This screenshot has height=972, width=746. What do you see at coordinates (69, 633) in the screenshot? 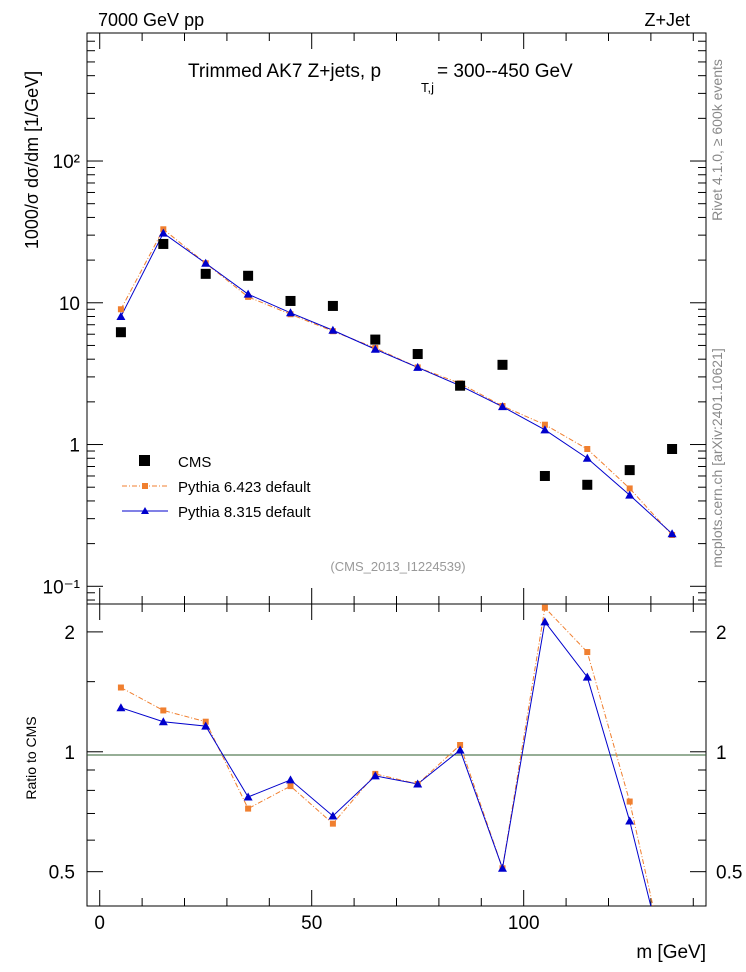
I see `ratio-tick-label: 2` at bounding box center [69, 633].